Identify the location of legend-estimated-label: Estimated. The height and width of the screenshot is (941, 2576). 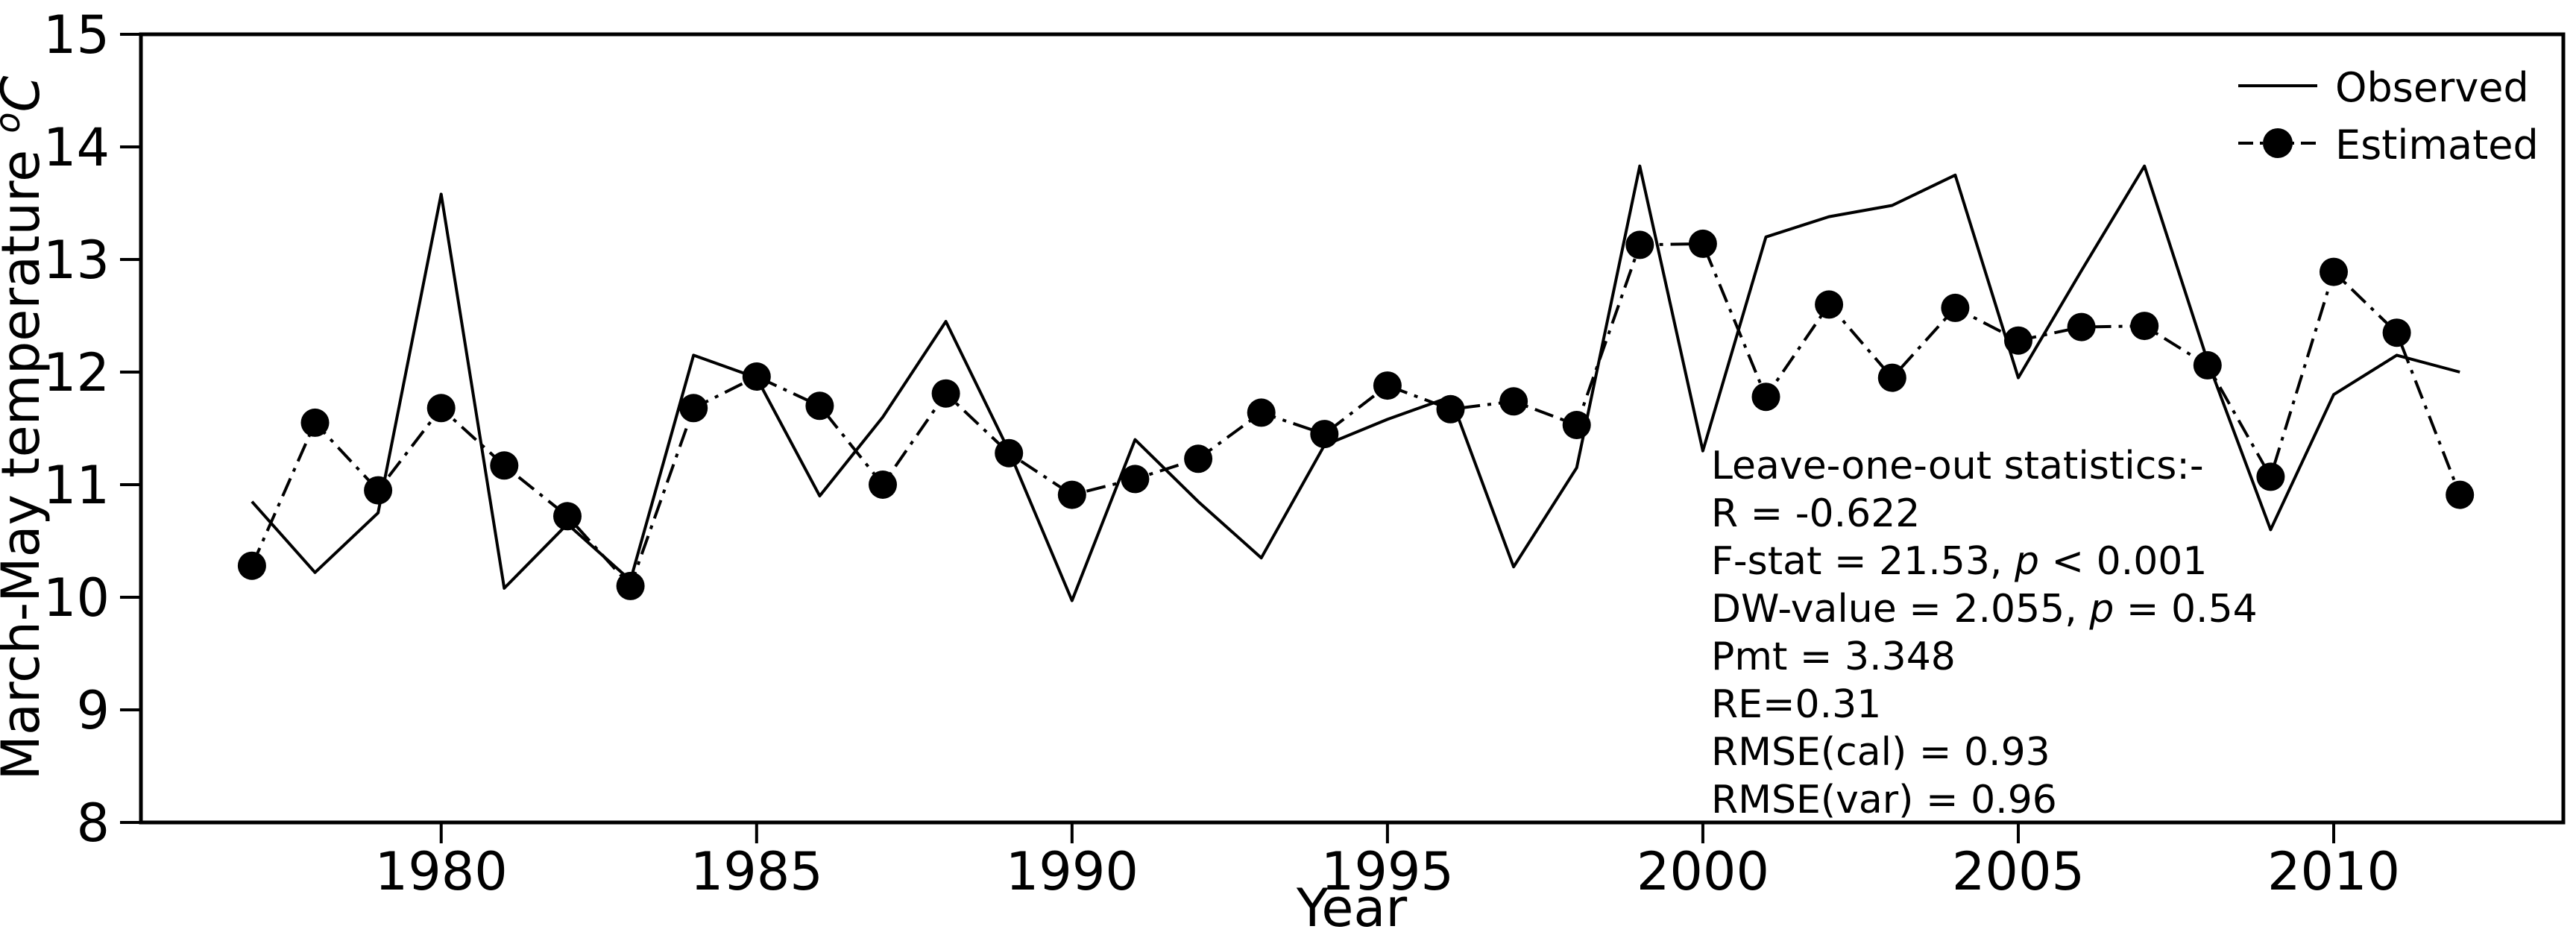
(2437, 145).